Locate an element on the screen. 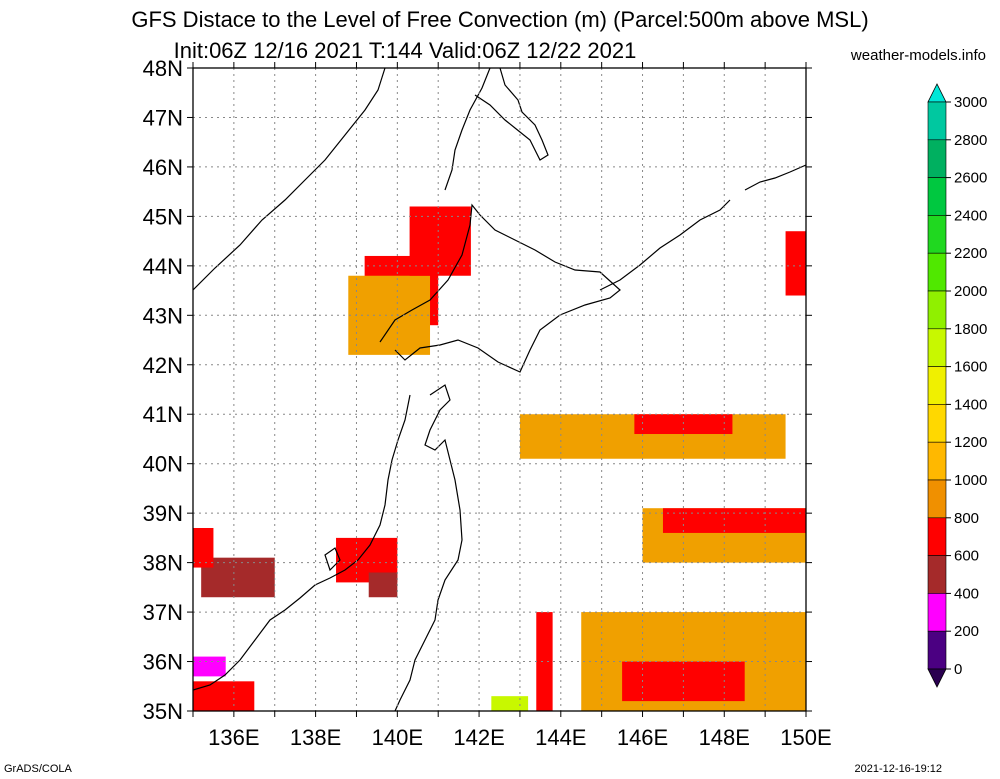  lat-label: 46N is located at coordinates (163, 167).